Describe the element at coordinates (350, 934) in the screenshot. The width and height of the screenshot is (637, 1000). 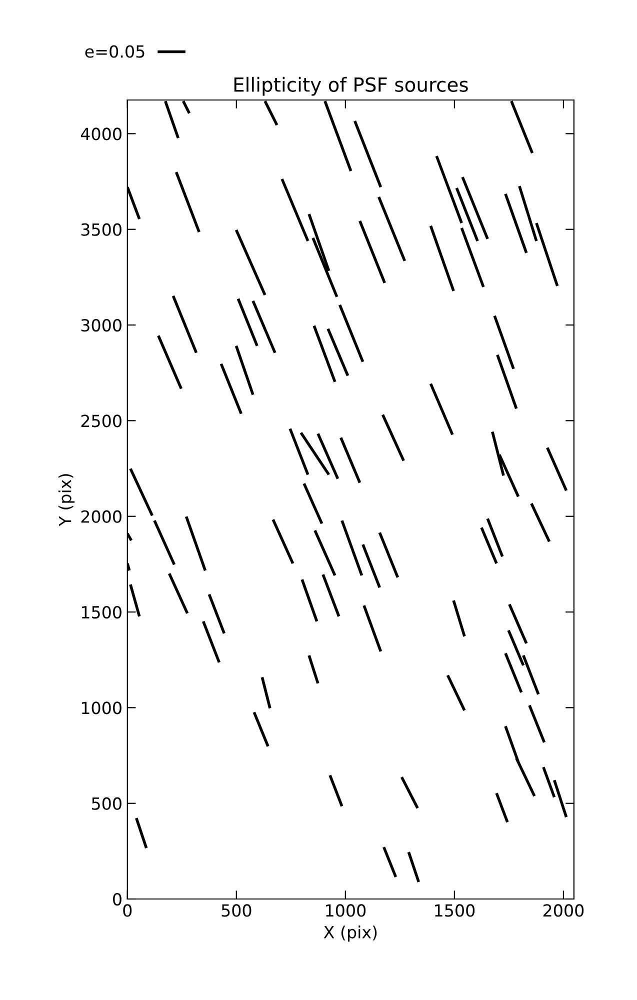
I see `x-axis-title: X (pix)` at that location.